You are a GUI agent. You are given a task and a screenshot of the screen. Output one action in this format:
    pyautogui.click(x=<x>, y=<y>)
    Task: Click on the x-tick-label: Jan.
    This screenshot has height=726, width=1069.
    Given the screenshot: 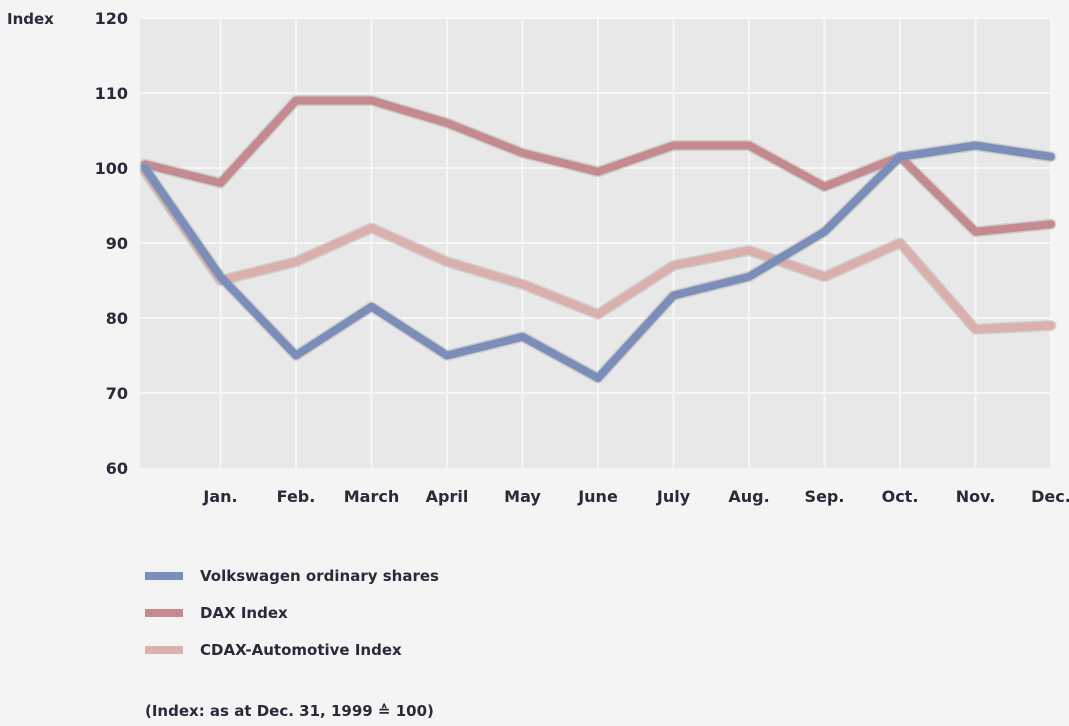 What is the action you would take?
    pyautogui.click(x=219, y=496)
    